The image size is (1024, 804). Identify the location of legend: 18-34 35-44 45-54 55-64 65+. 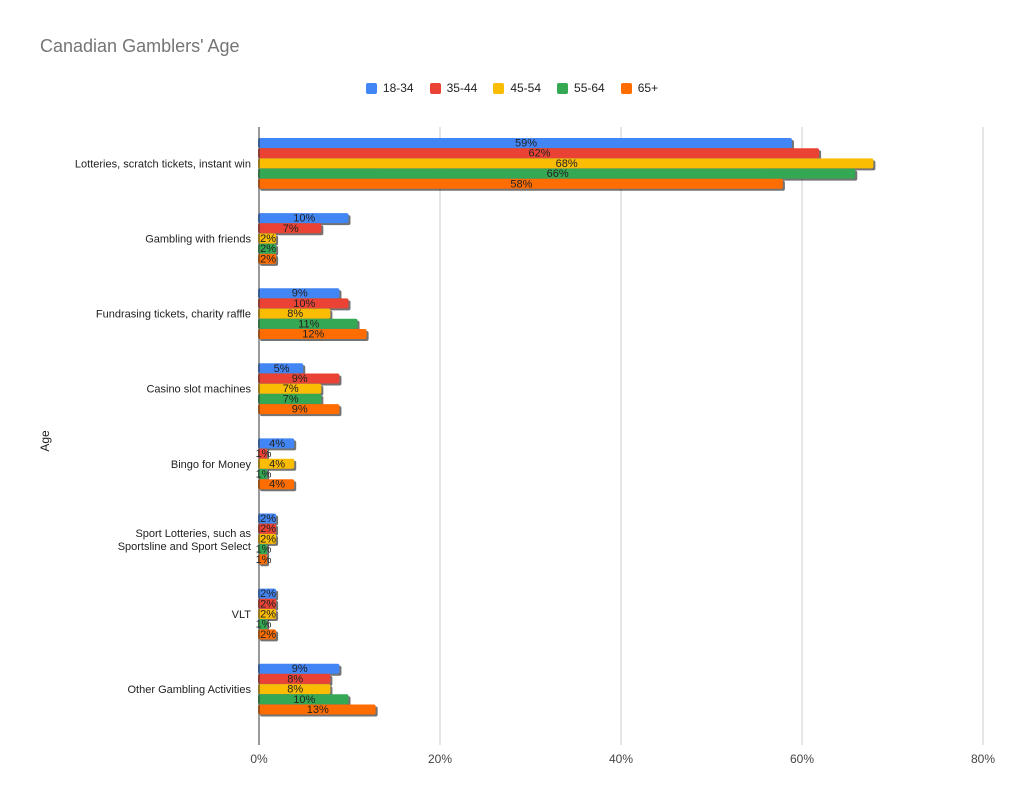
(512, 88).